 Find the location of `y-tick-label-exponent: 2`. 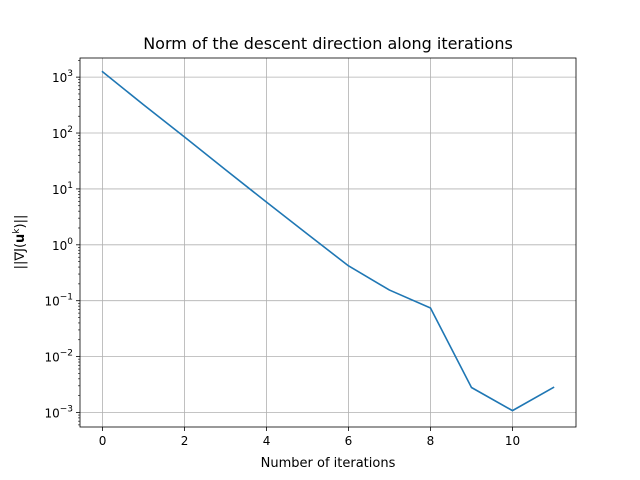

y-tick-label-exponent: 2 is located at coordinates (70, 130).